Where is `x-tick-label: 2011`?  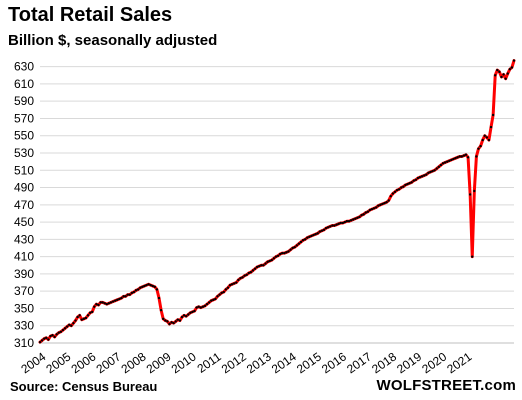 x-tick-label: 2011 is located at coordinates (209, 362).